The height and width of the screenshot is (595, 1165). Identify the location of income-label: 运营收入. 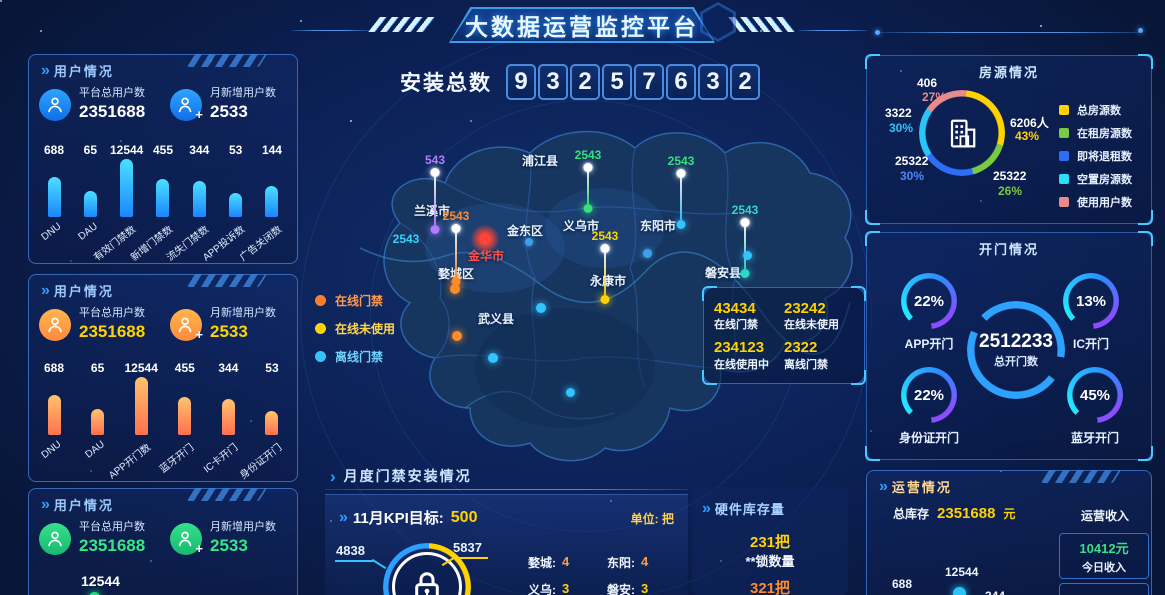
(1104, 516).